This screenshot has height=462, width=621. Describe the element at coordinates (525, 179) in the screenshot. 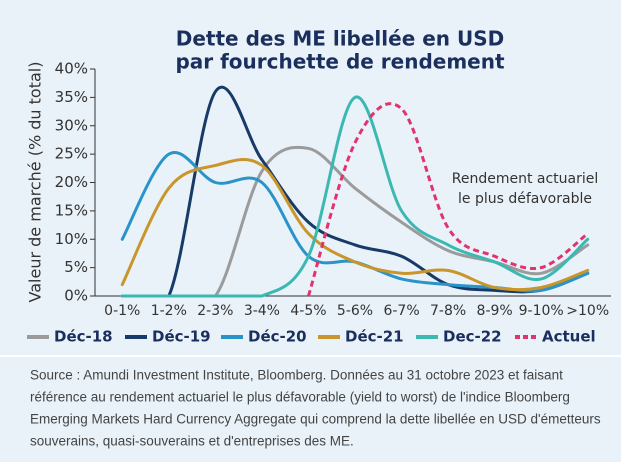

I see `annotation: Rendement actuariel` at that location.